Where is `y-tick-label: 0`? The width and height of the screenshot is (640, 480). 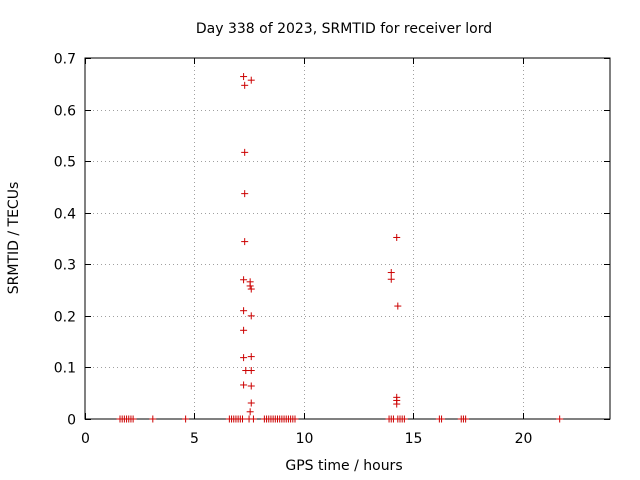 y-tick-label: 0 is located at coordinates (71, 421).